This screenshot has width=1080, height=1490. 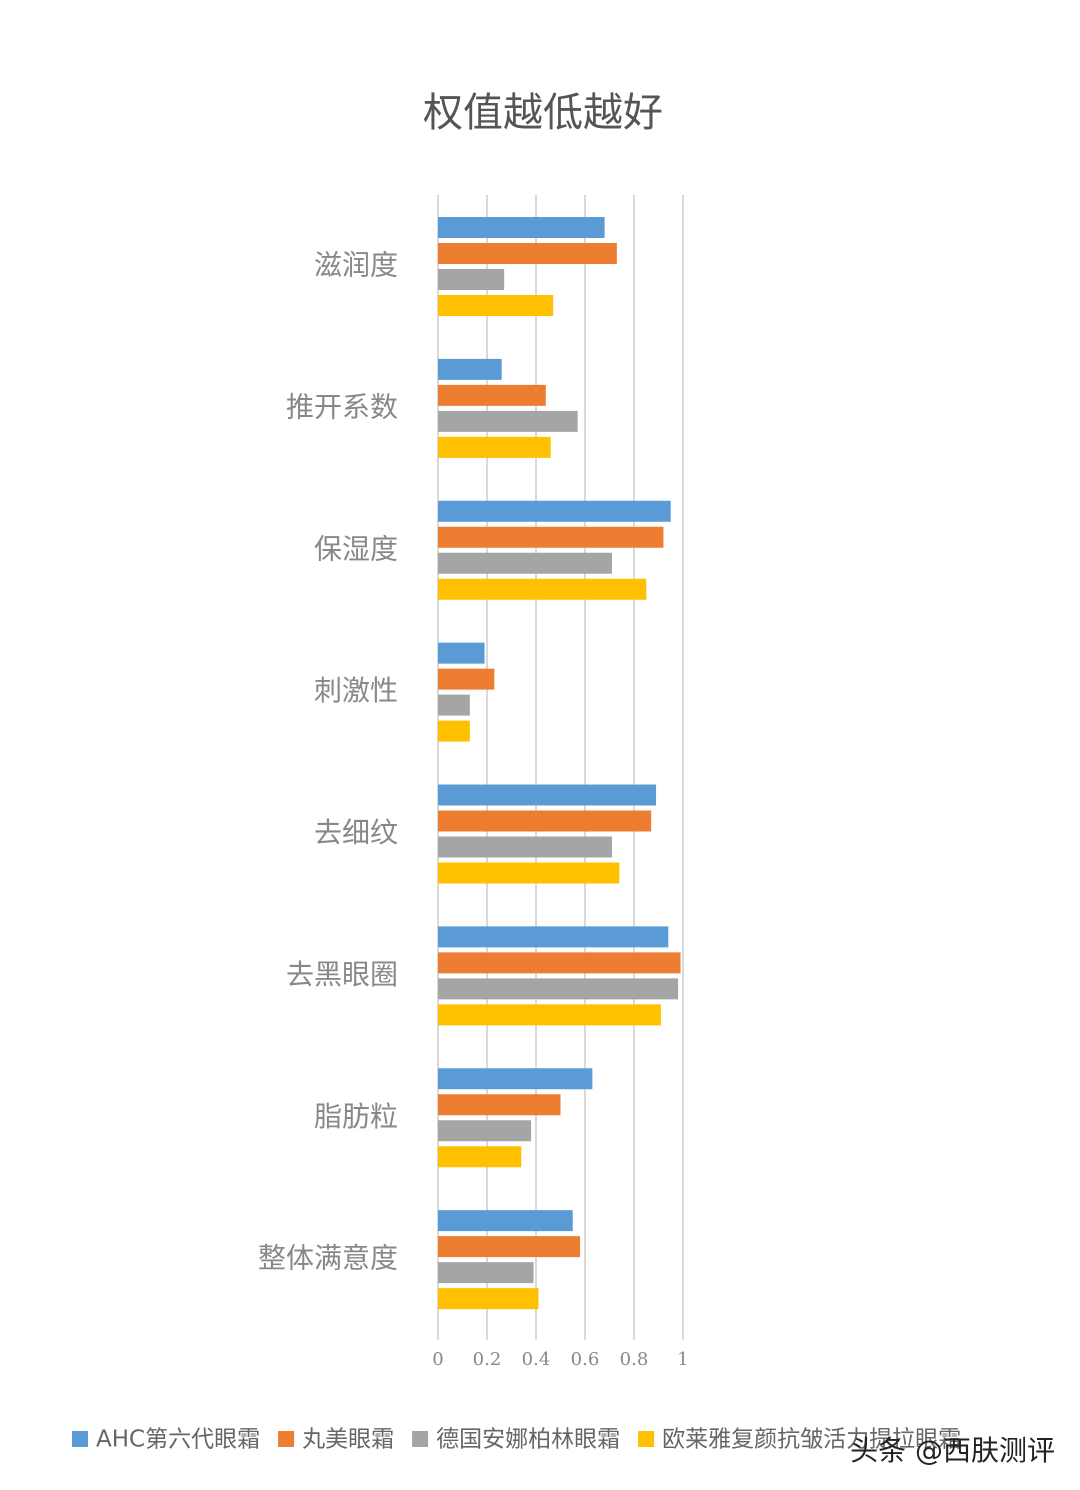 I want to click on y-tick-label: 整体满意度, so click(x=328, y=1258).